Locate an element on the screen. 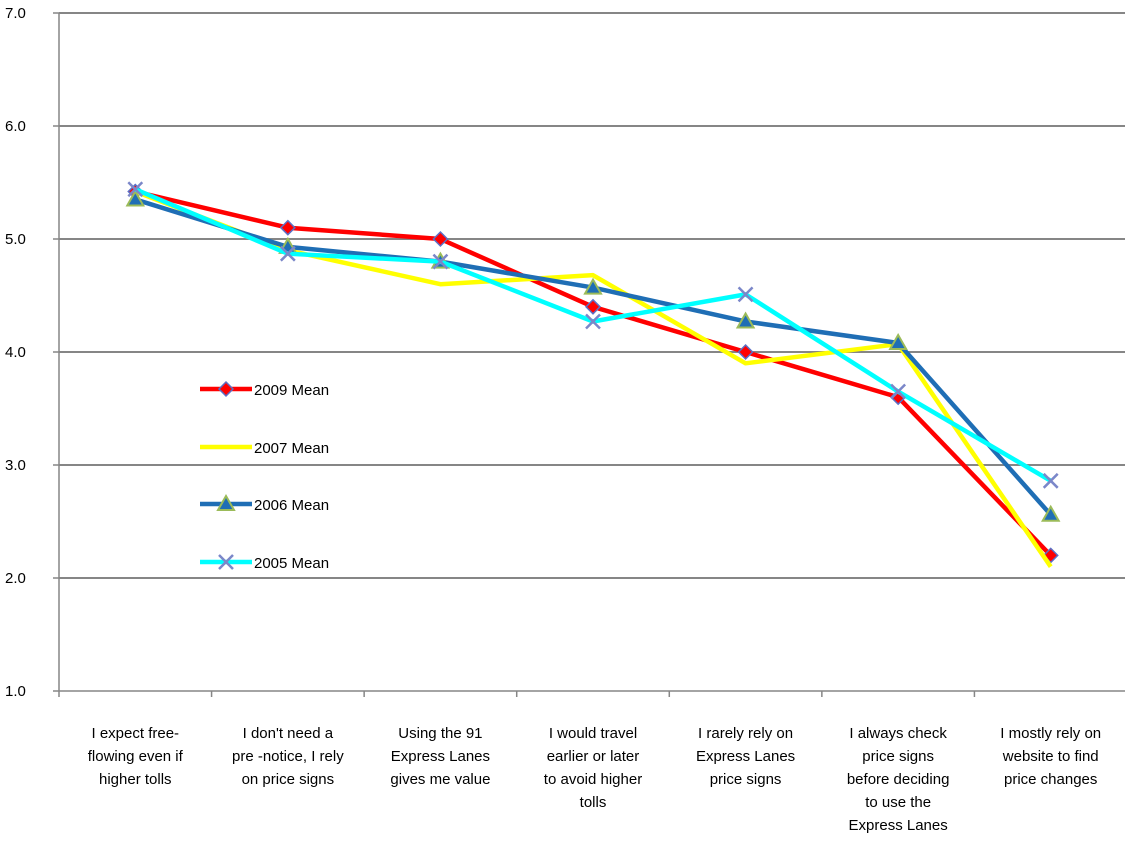 The height and width of the screenshot is (856, 1125). legend-item: 2005 Mean is located at coordinates (264, 563).